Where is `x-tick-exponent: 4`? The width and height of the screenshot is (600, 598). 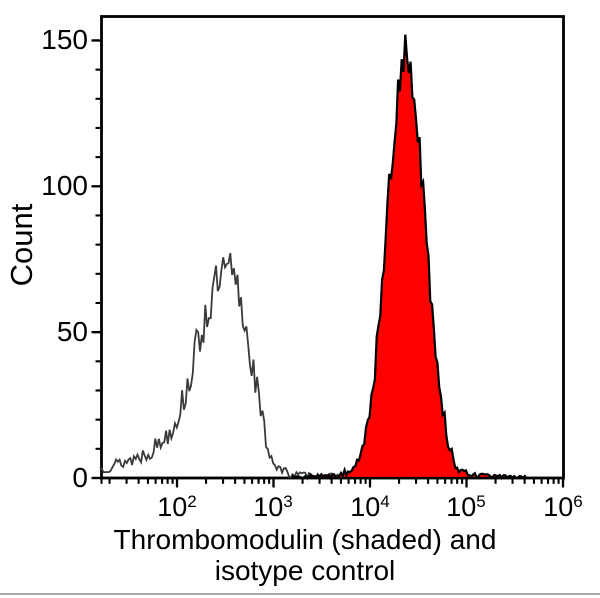
x-tick-exponent: 4 is located at coordinates (385, 501).